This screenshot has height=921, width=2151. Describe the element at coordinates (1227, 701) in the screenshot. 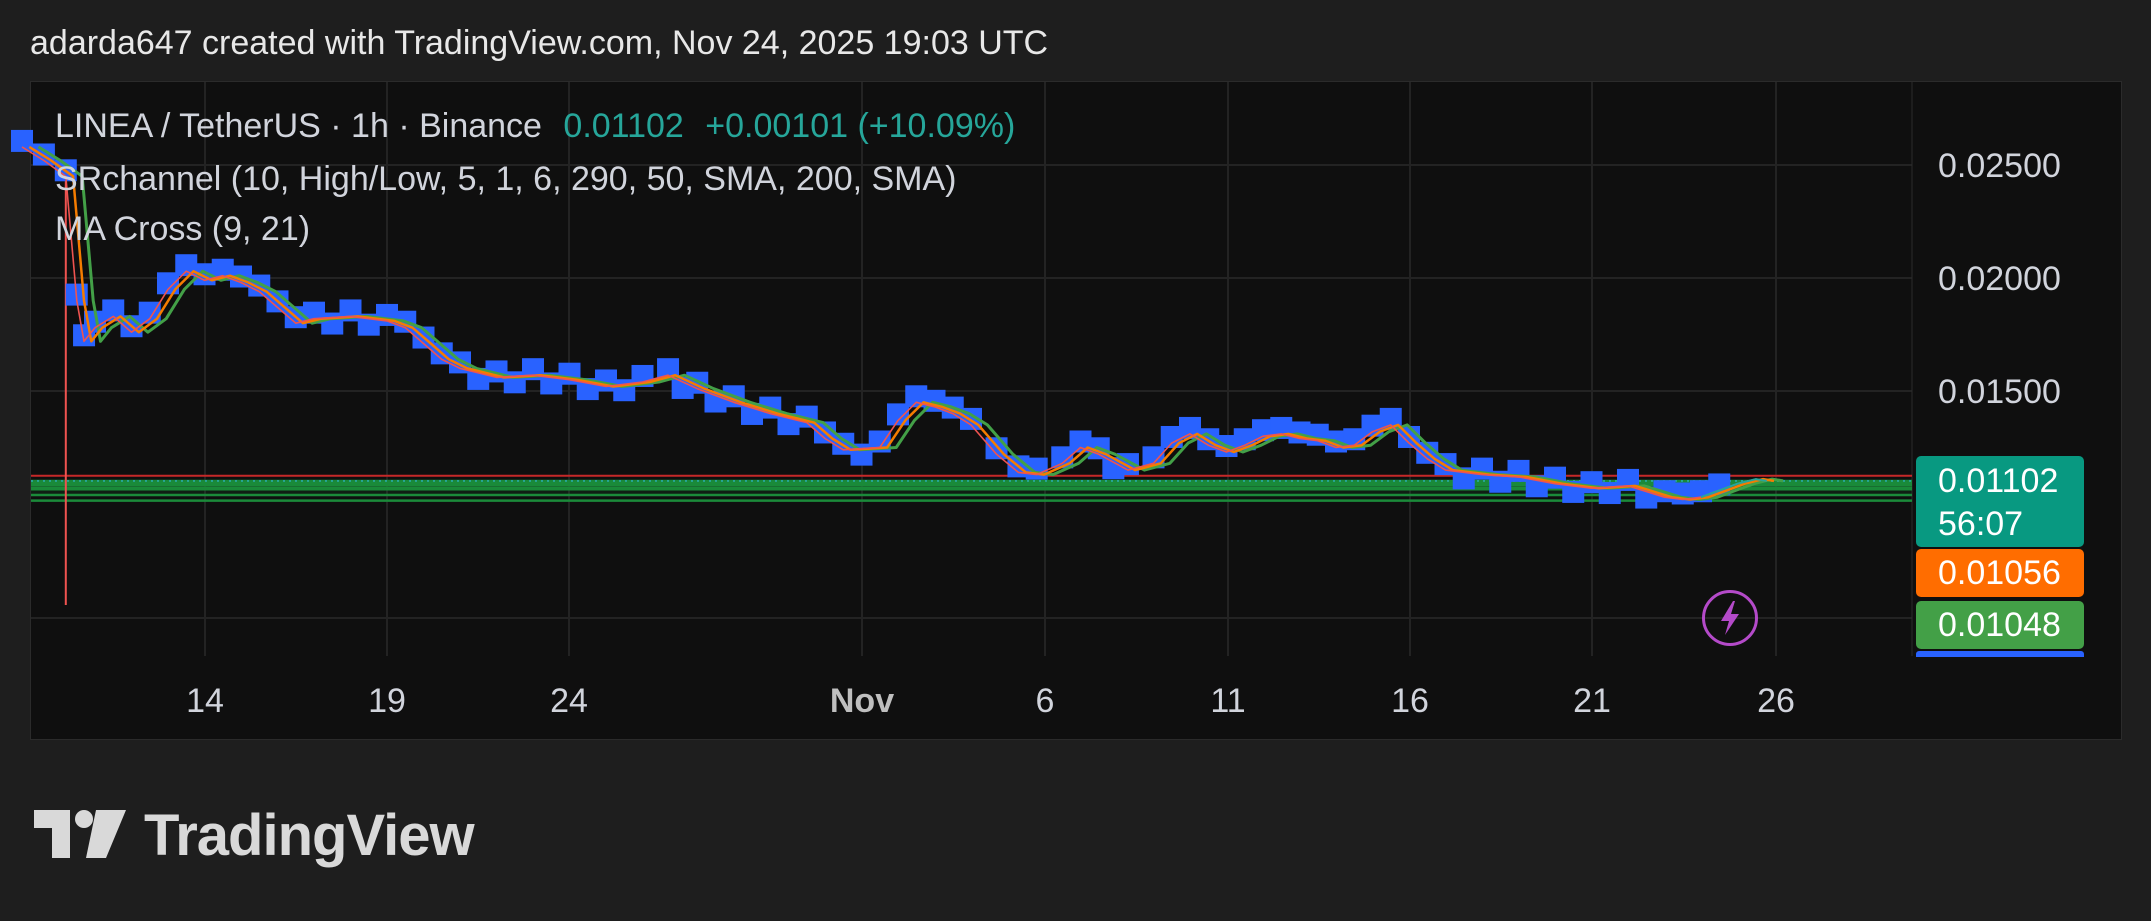

I see `x-tick-label: 11` at that location.